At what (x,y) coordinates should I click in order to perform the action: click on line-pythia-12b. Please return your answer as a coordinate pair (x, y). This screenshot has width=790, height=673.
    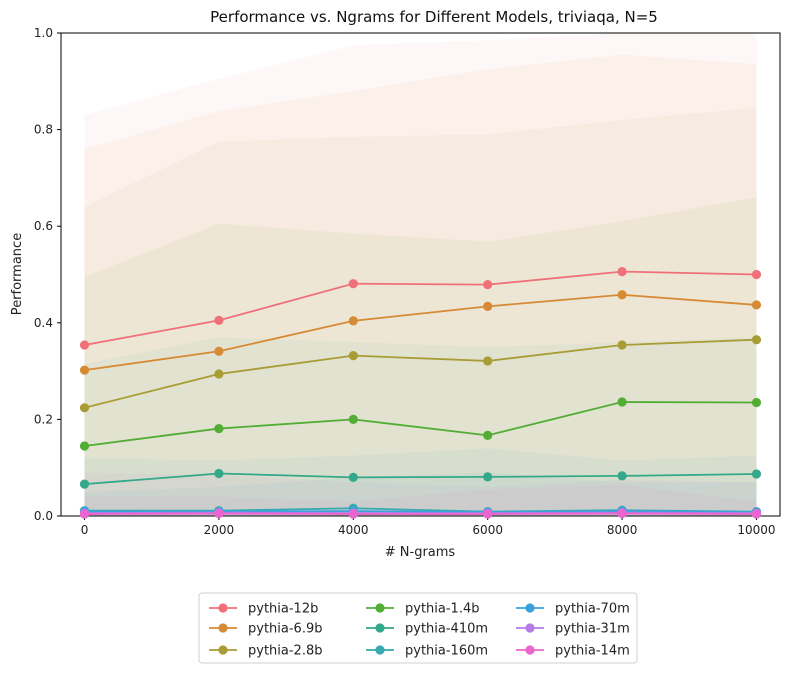
    Looking at the image, I should click on (420, 308).